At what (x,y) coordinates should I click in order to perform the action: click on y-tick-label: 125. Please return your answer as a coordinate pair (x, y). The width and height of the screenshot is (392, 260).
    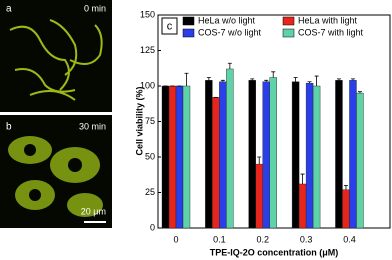
    Looking at the image, I should click on (147, 50).